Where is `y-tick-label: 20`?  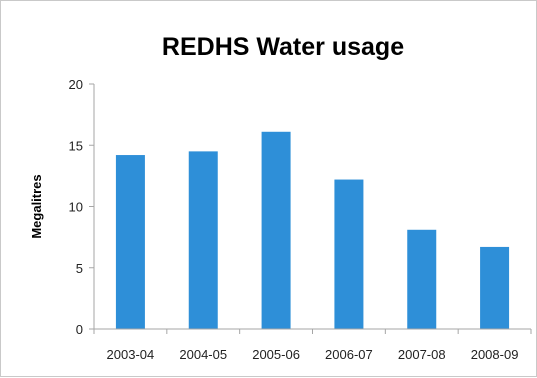
y-tick-label: 20 is located at coordinates (76, 84).